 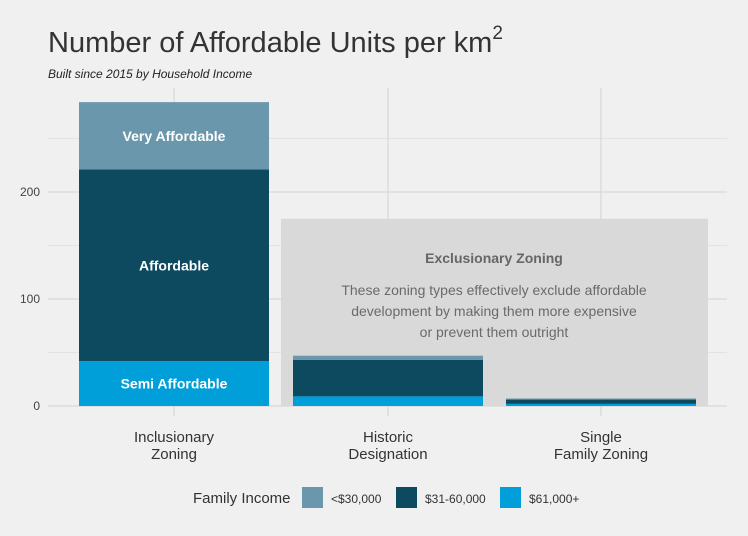 I want to click on bar-label: Very Affordable, so click(x=174, y=136).